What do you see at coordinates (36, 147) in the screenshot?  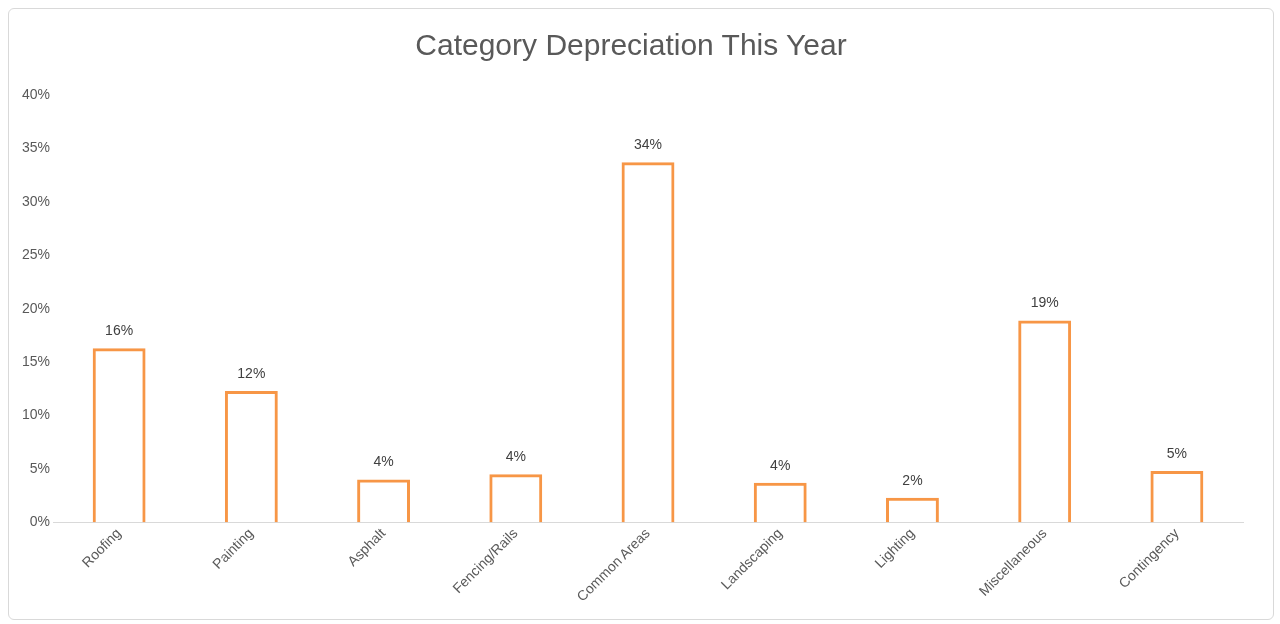 I see `y-tick-label: 35%` at bounding box center [36, 147].